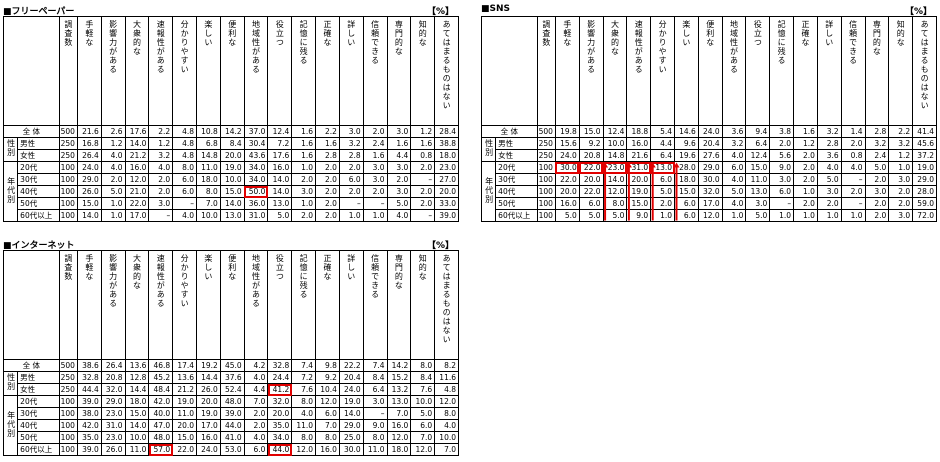 Image resolution: width=940 pixels, height=462 pixels. What do you see at coordinates (68, 437) in the screenshot?
I see `data-cell: 100` at bounding box center [68, 437].